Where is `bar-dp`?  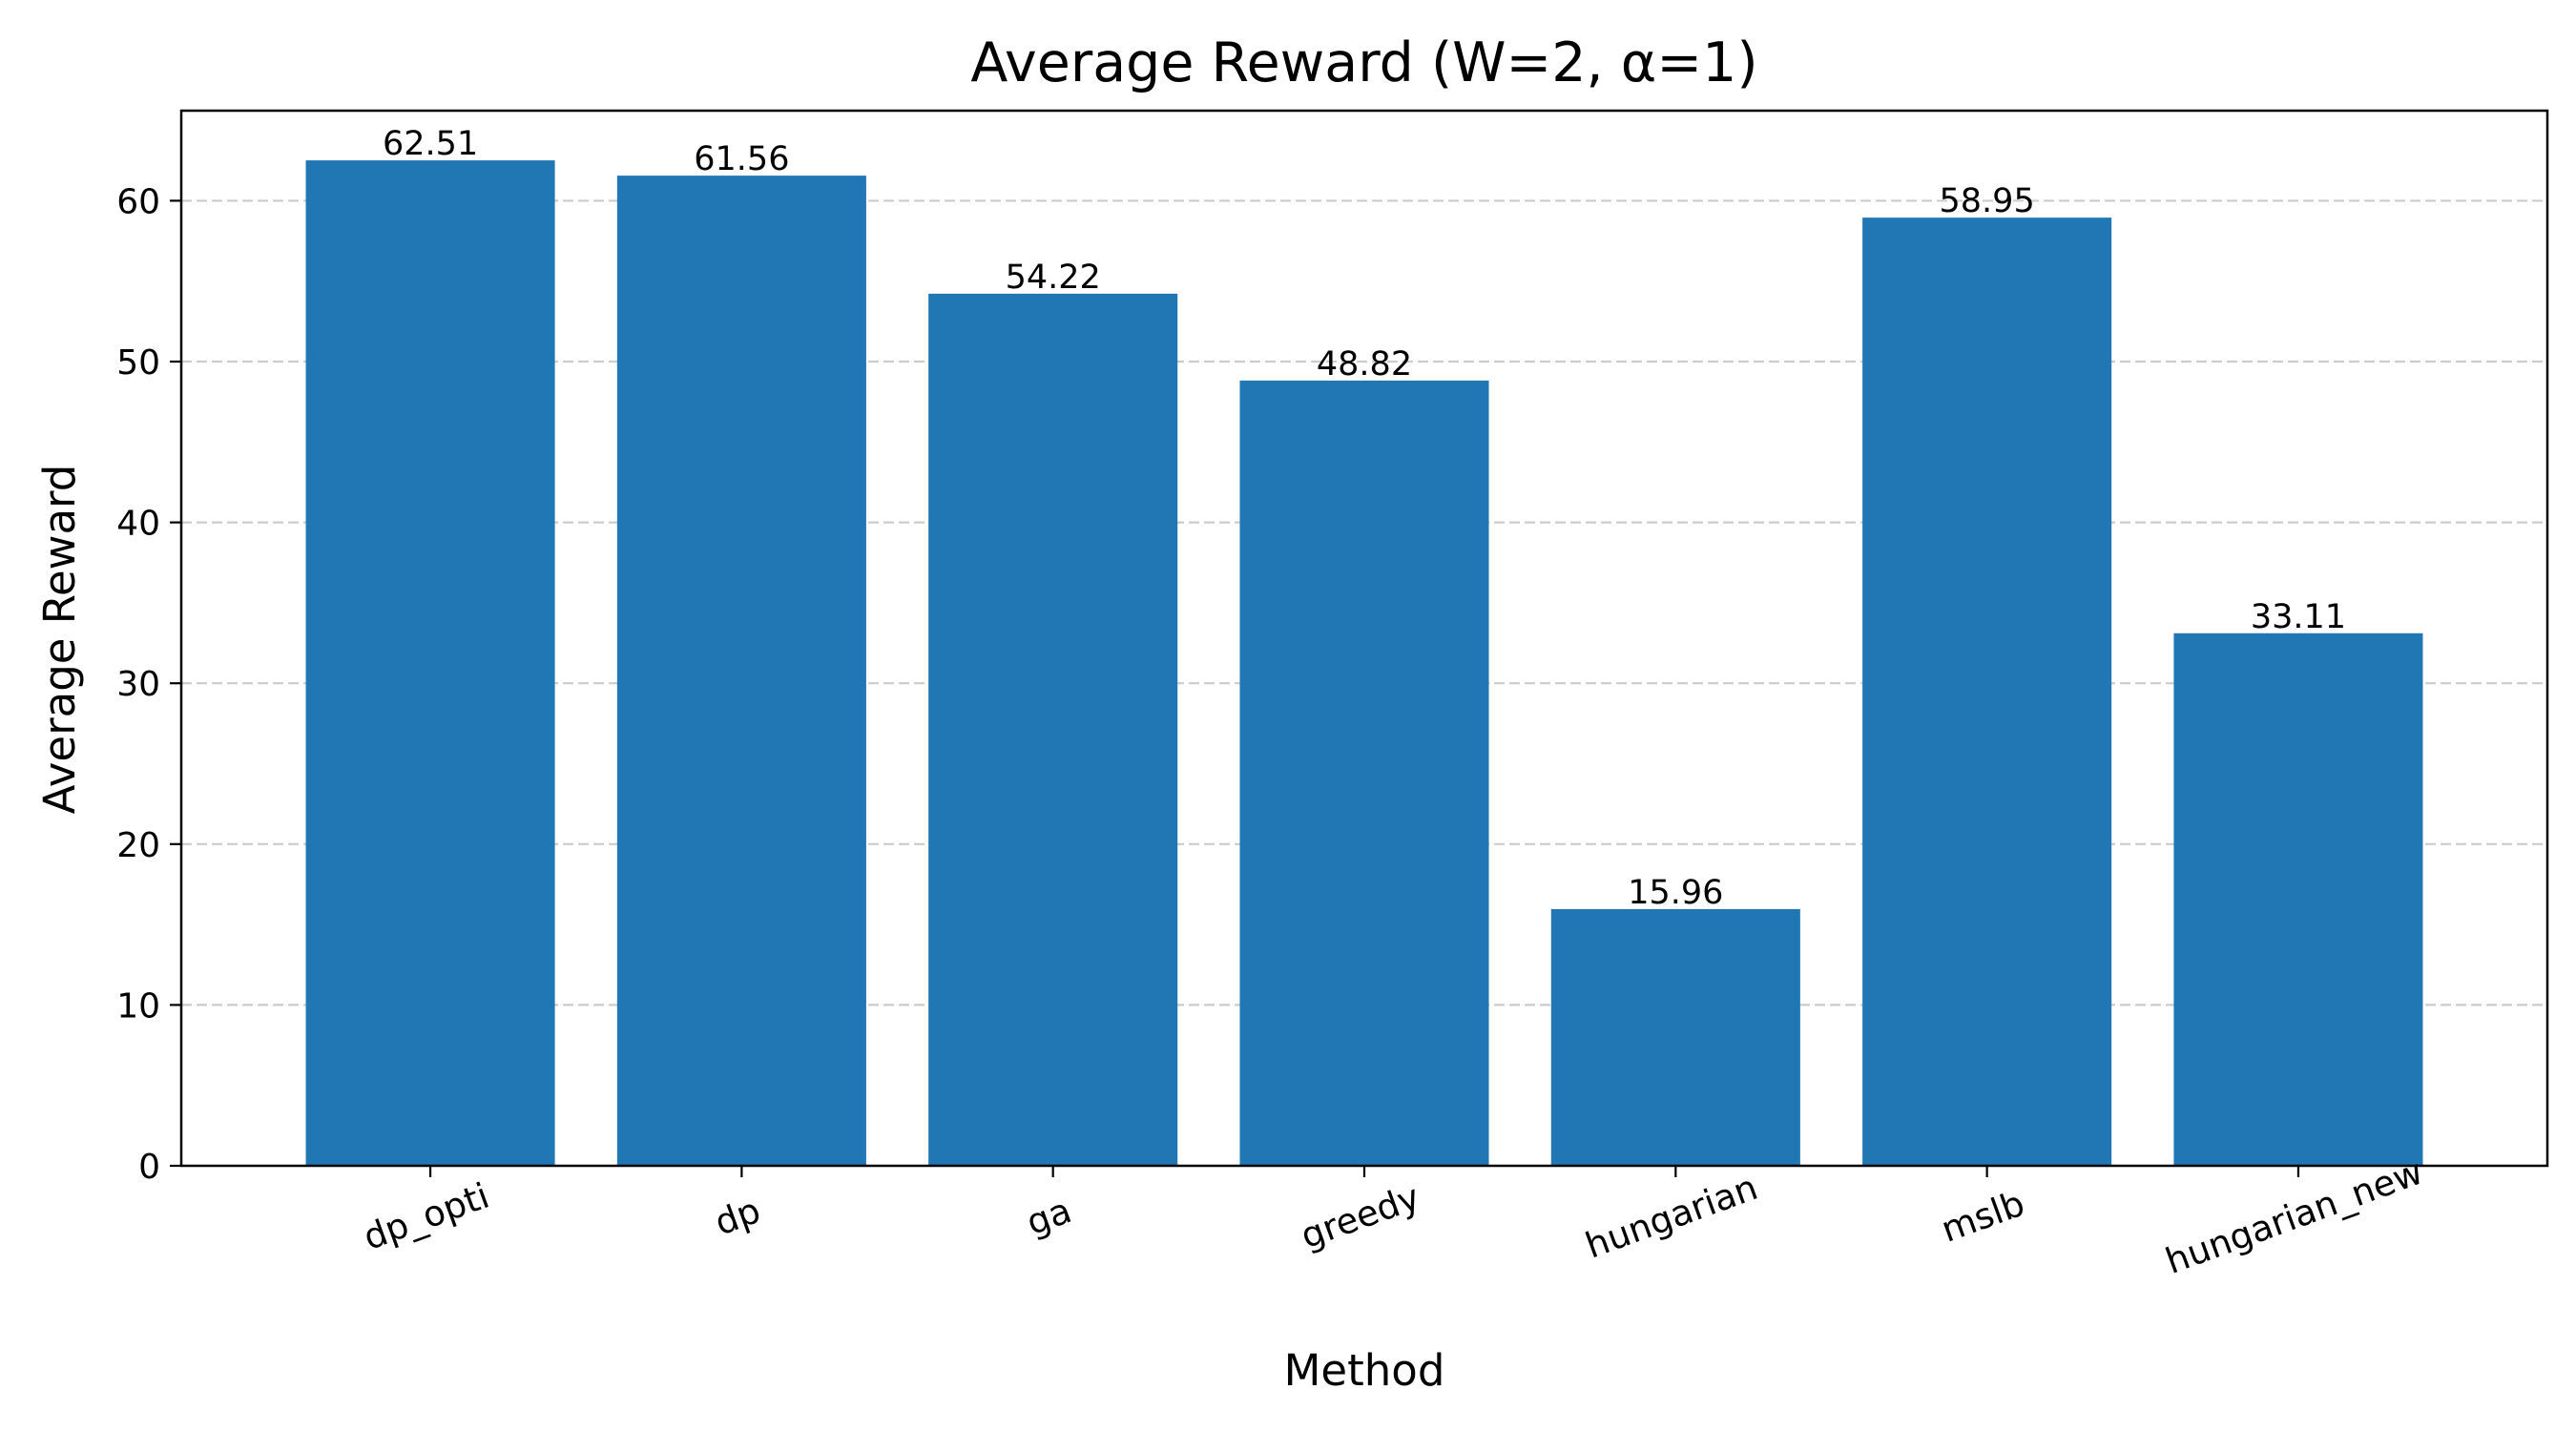
bar-dp is located at coordinates (741, 671).